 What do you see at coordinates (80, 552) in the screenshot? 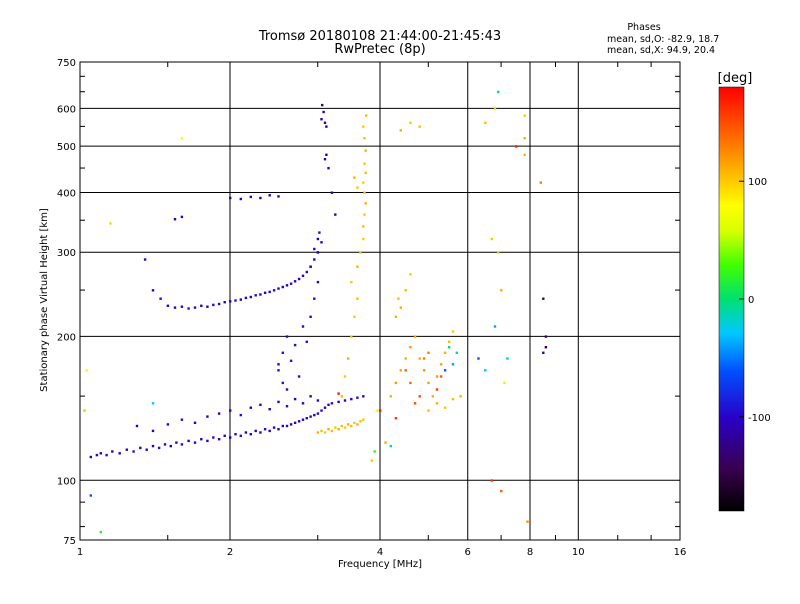
I see `x-tick-label: 1` at bounding box center [80, 552].